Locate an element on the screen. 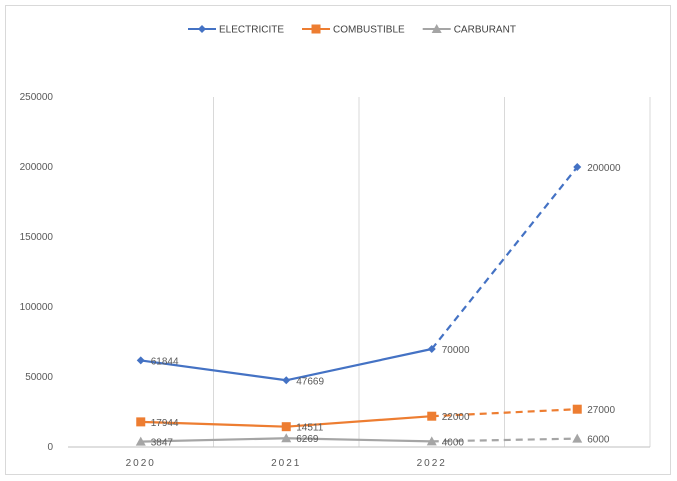 The image size is (677, 481). y-tick-label: 50000 is located at coordinates (39, 377).